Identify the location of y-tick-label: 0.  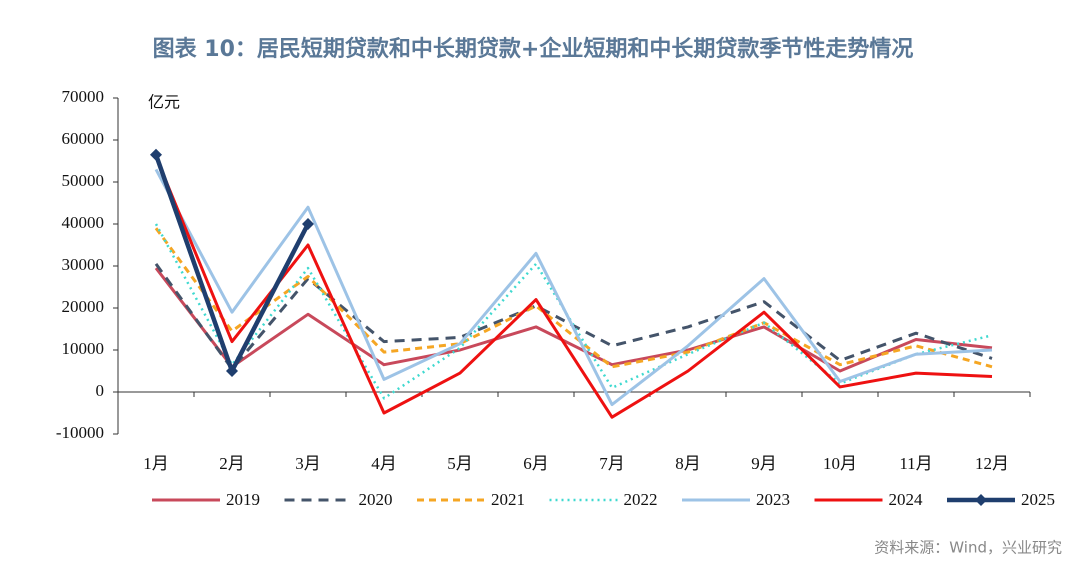
(100, 390).